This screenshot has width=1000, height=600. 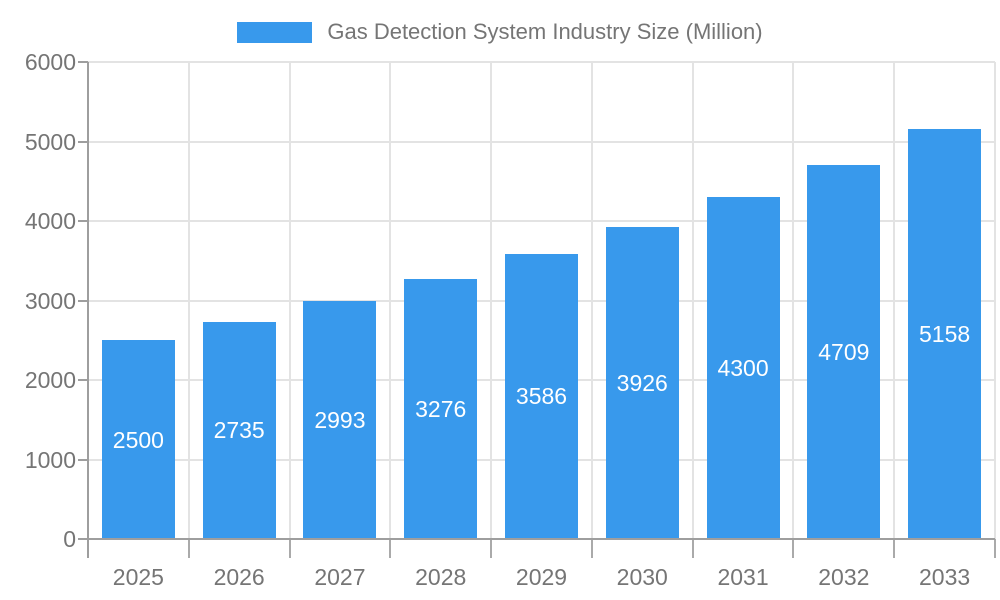 What do you see at coordinates (340, 577) in the screenshot?
I see `x-tick-label: 2027` at bounding box center [340, 577].